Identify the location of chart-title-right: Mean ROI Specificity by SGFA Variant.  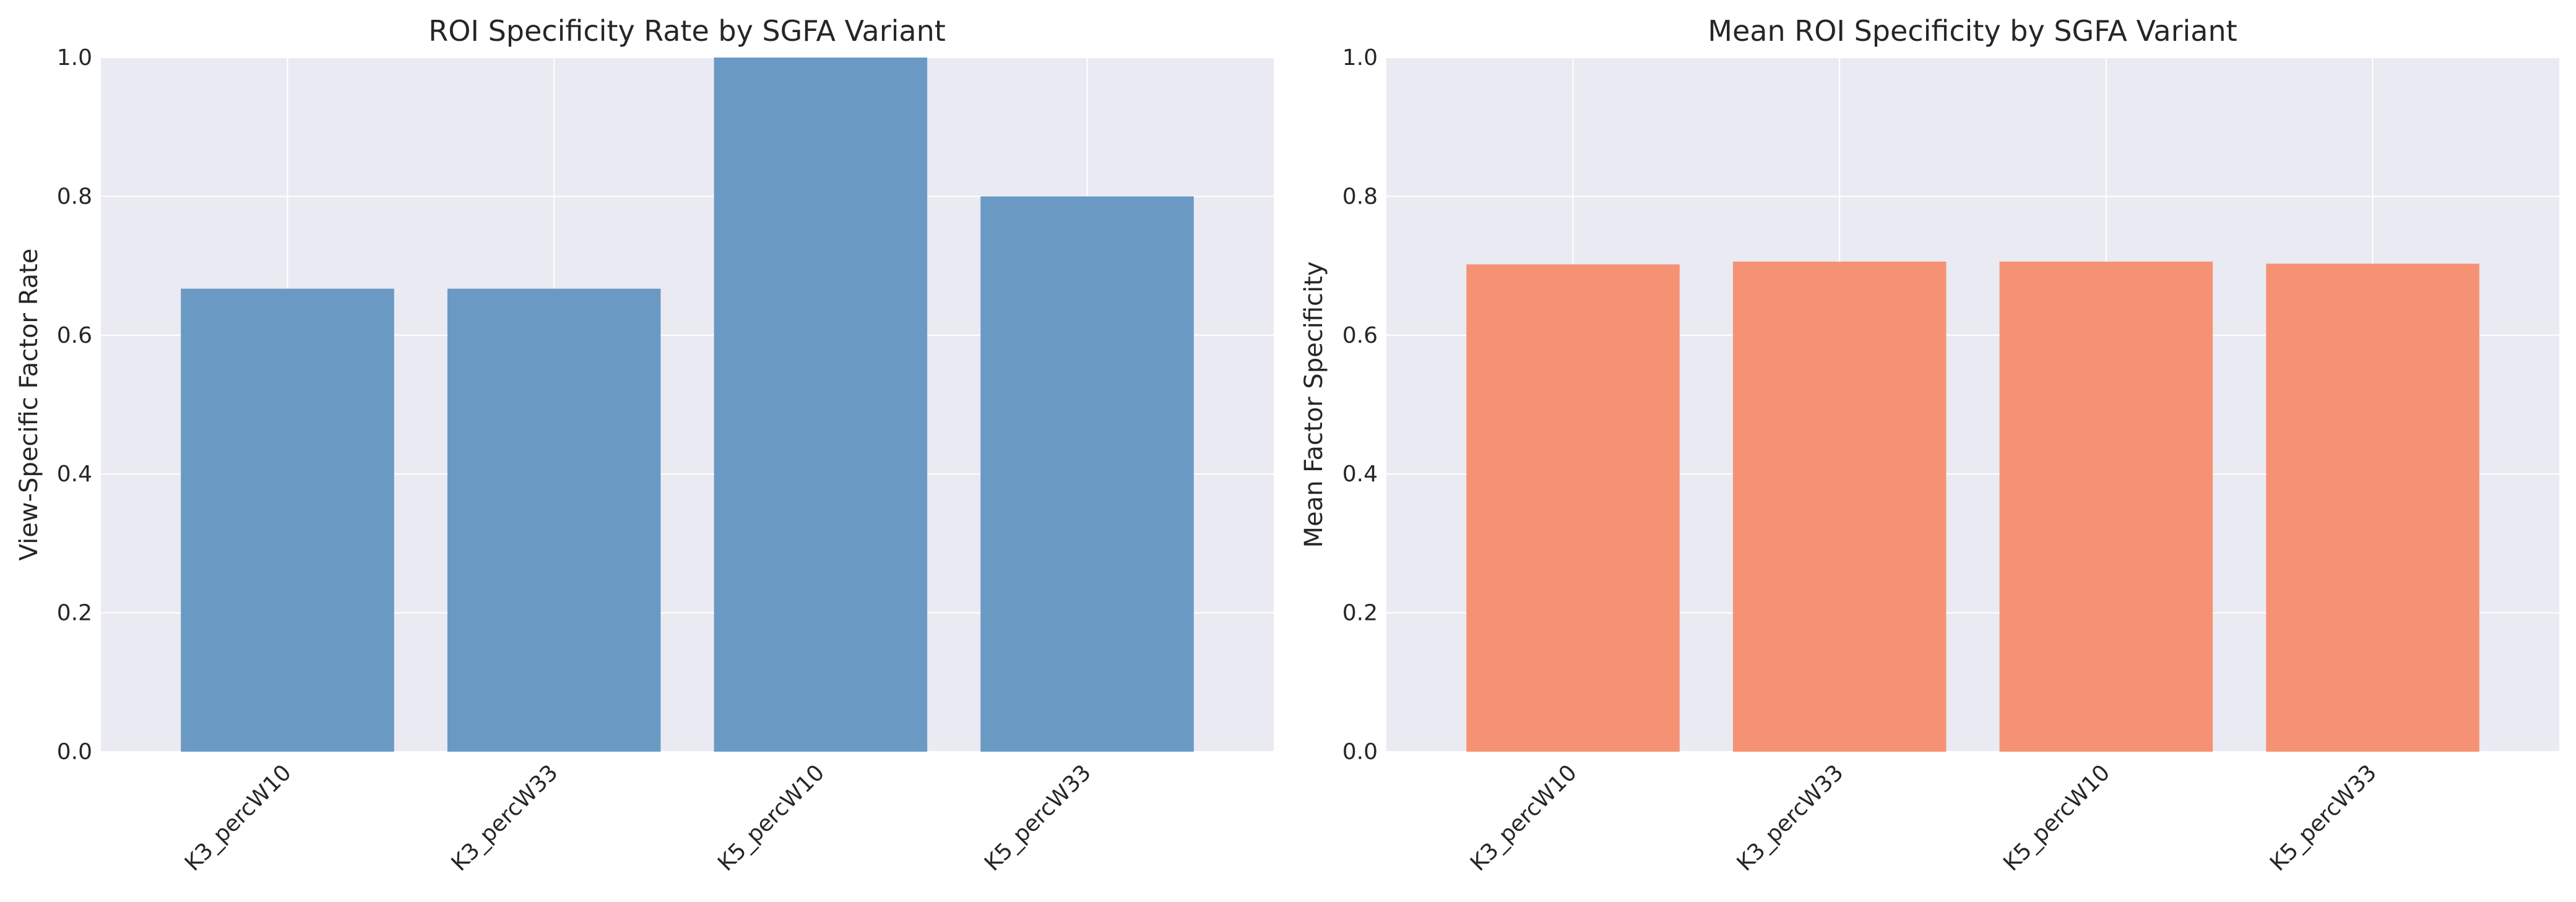
(1972, 31).